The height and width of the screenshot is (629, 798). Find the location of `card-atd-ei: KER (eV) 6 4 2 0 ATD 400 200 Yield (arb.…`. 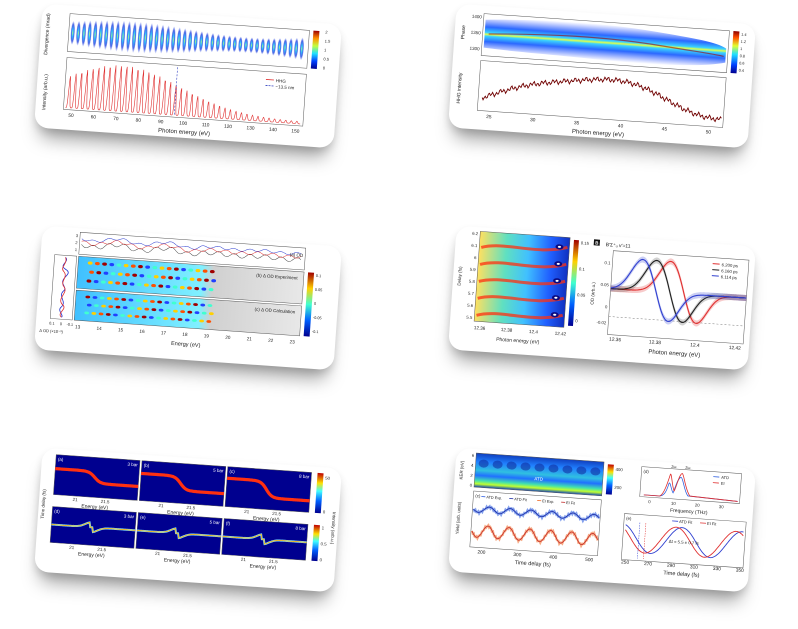

card-atd-ei: KER (eV) 6 4 2 0 ATD 400 200 Yield (arb.… is located at coordinates (602, 520).